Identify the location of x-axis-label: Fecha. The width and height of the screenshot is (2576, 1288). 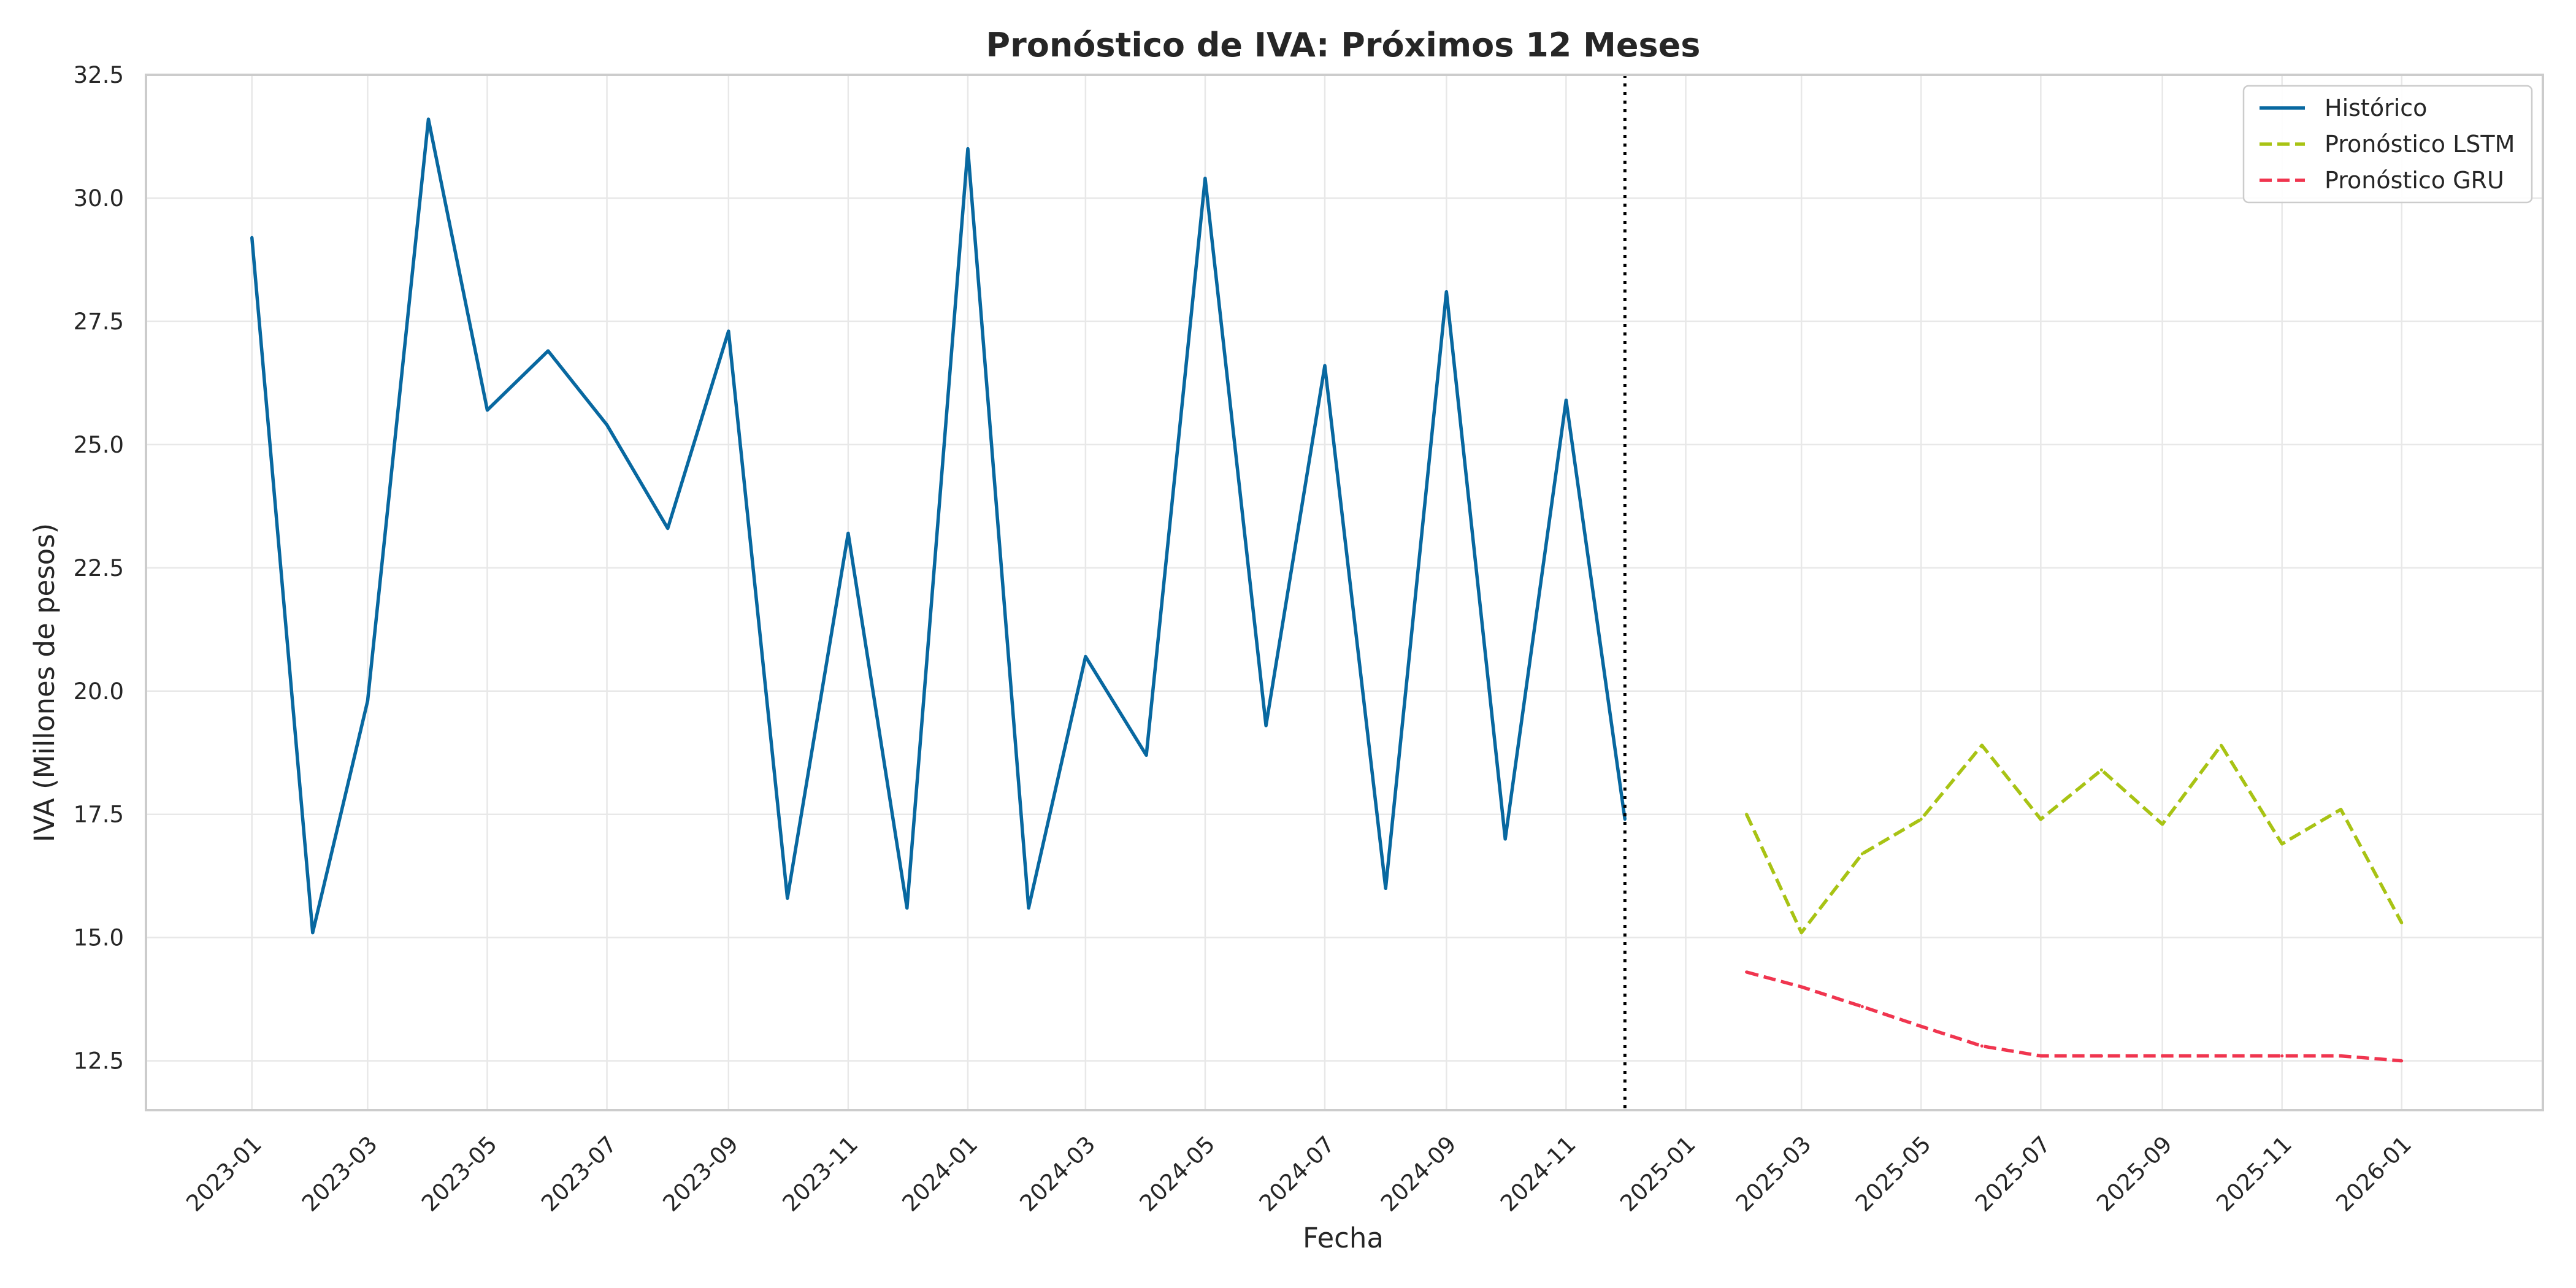
(1343, 1238).